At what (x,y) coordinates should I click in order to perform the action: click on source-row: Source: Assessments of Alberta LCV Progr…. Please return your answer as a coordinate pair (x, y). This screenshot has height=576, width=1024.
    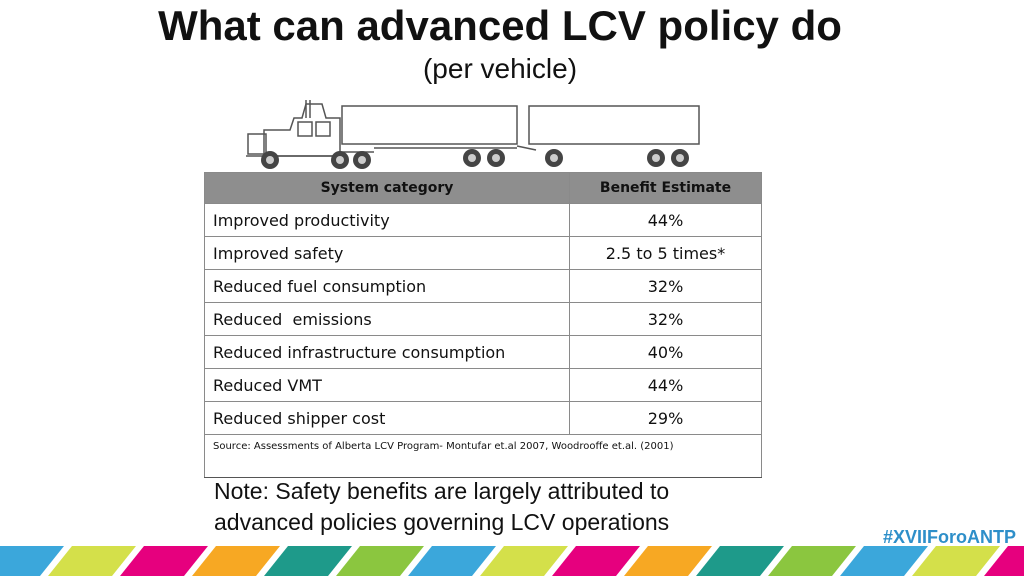
    Looking at the image, I should click on (483, 456).